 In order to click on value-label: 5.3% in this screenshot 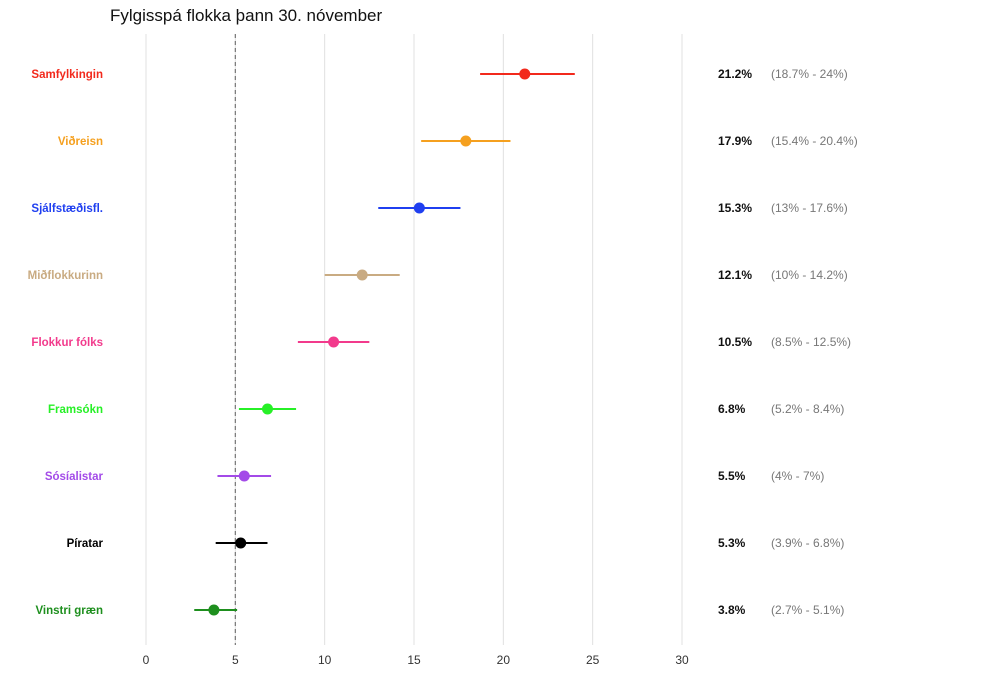, I will do `click(732, 543)`.